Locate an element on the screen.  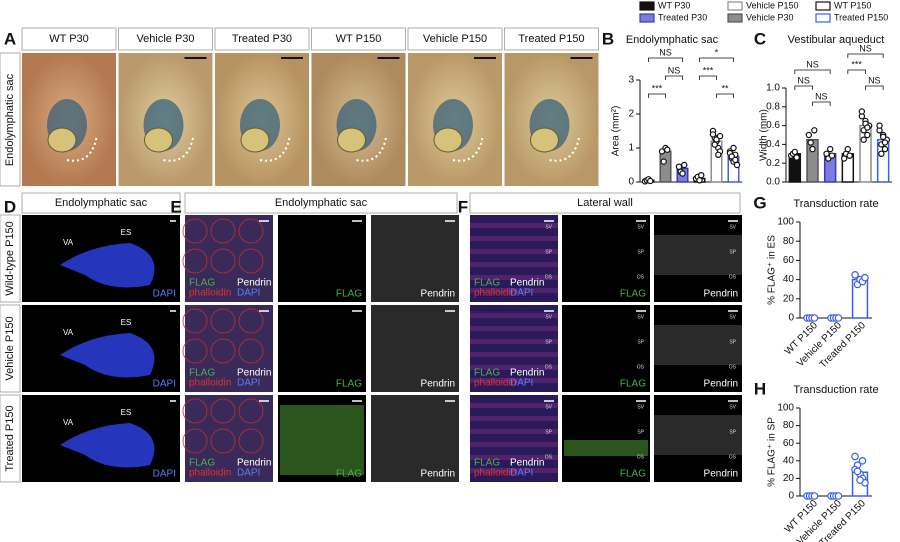
y-axis-label: Area (mm²) is located at coordinates (616, 131).